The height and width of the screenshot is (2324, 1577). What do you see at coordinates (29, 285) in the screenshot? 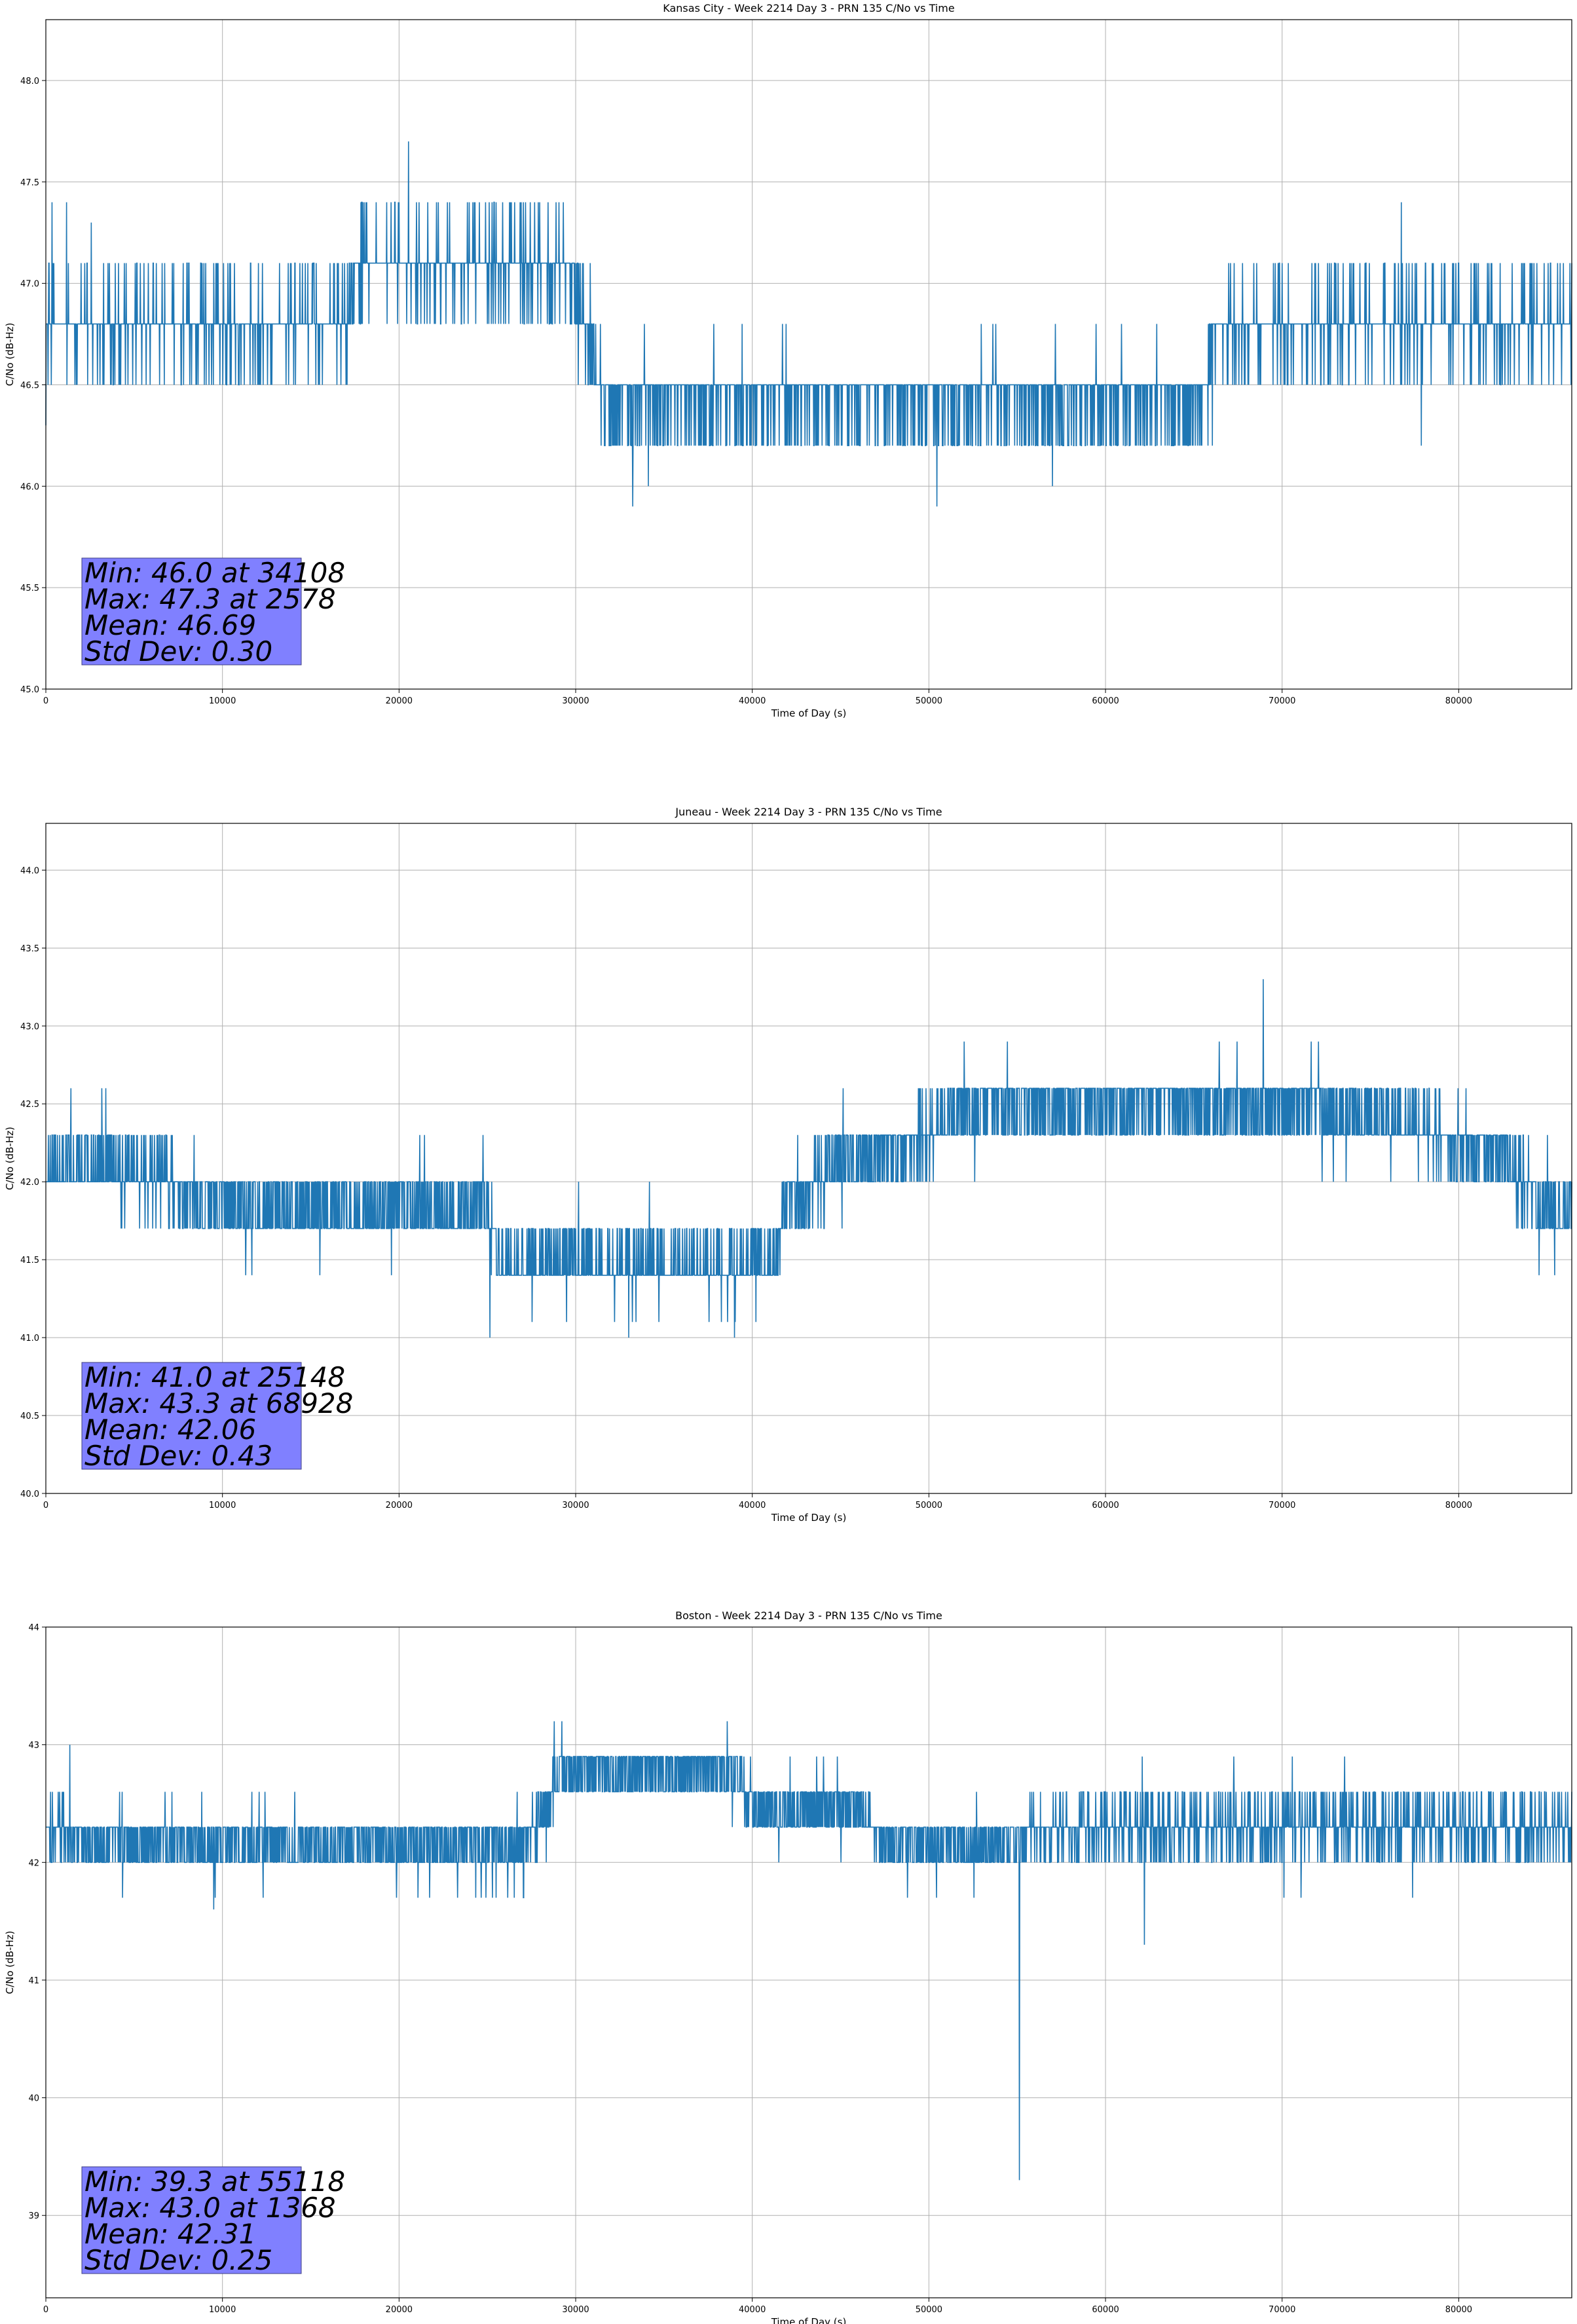
I see `y-tick-label: 47.0` at bounding box center [29, 285].